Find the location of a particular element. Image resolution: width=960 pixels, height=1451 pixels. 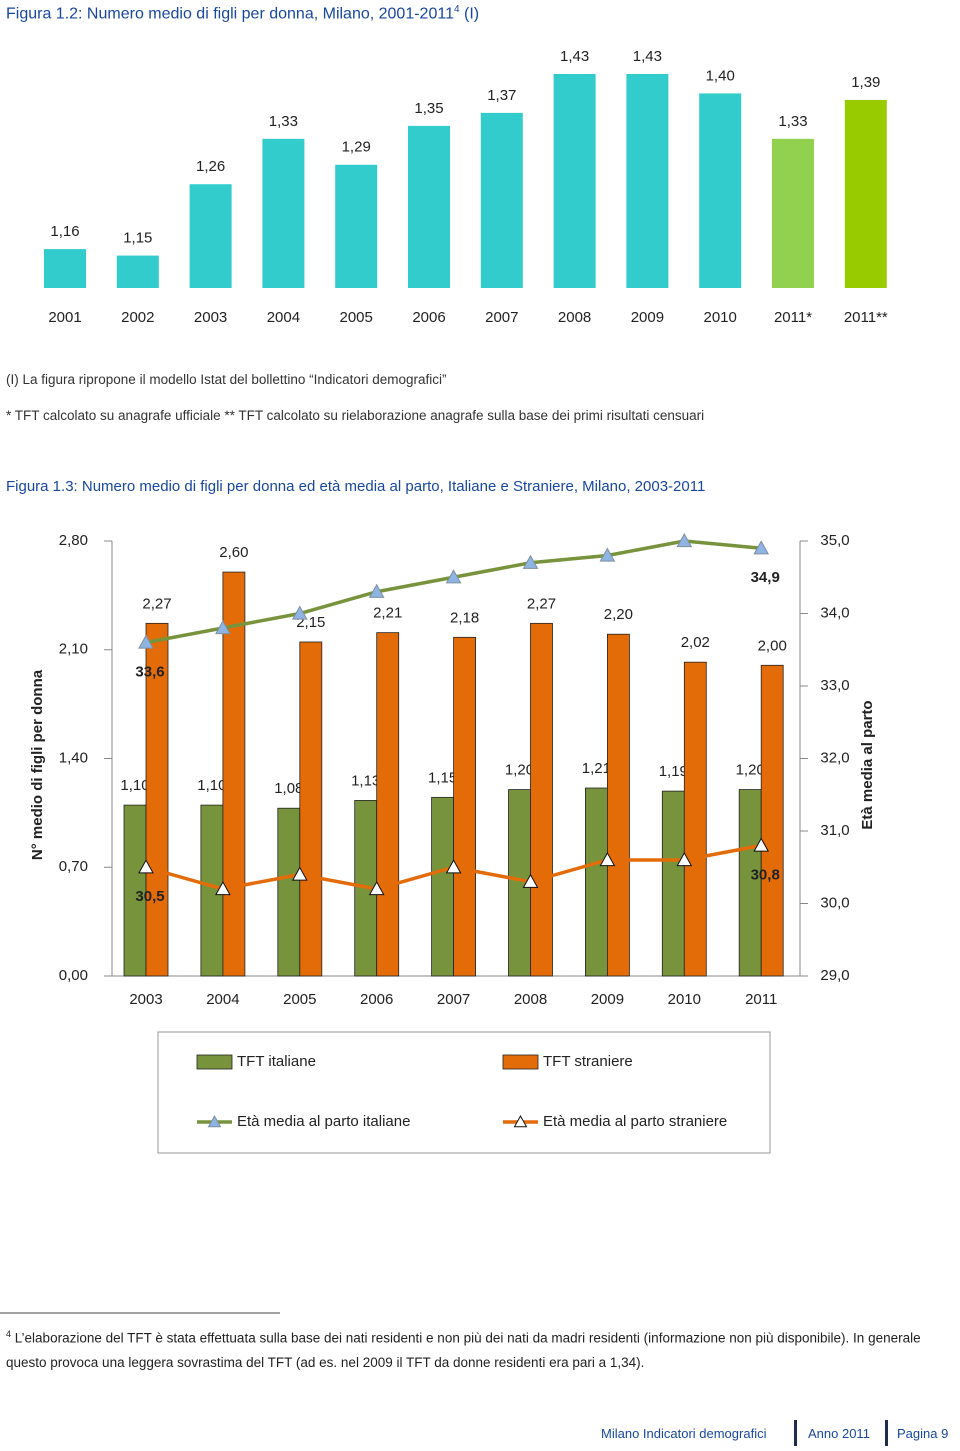

value-label: 1,33 is located at coordinates (283, 121).